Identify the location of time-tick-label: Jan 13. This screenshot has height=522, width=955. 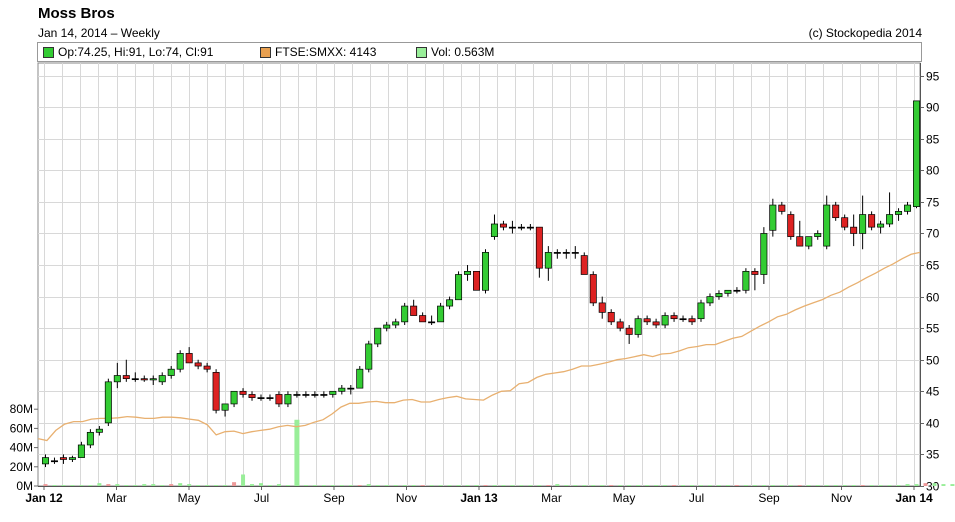
(479, 498).